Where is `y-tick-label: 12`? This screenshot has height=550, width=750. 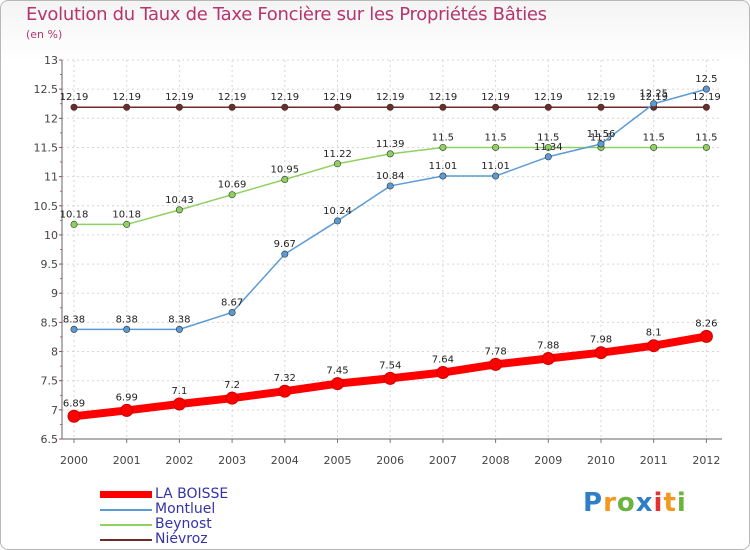 y-tick-label: 12 is located at coordinates (51, 118).